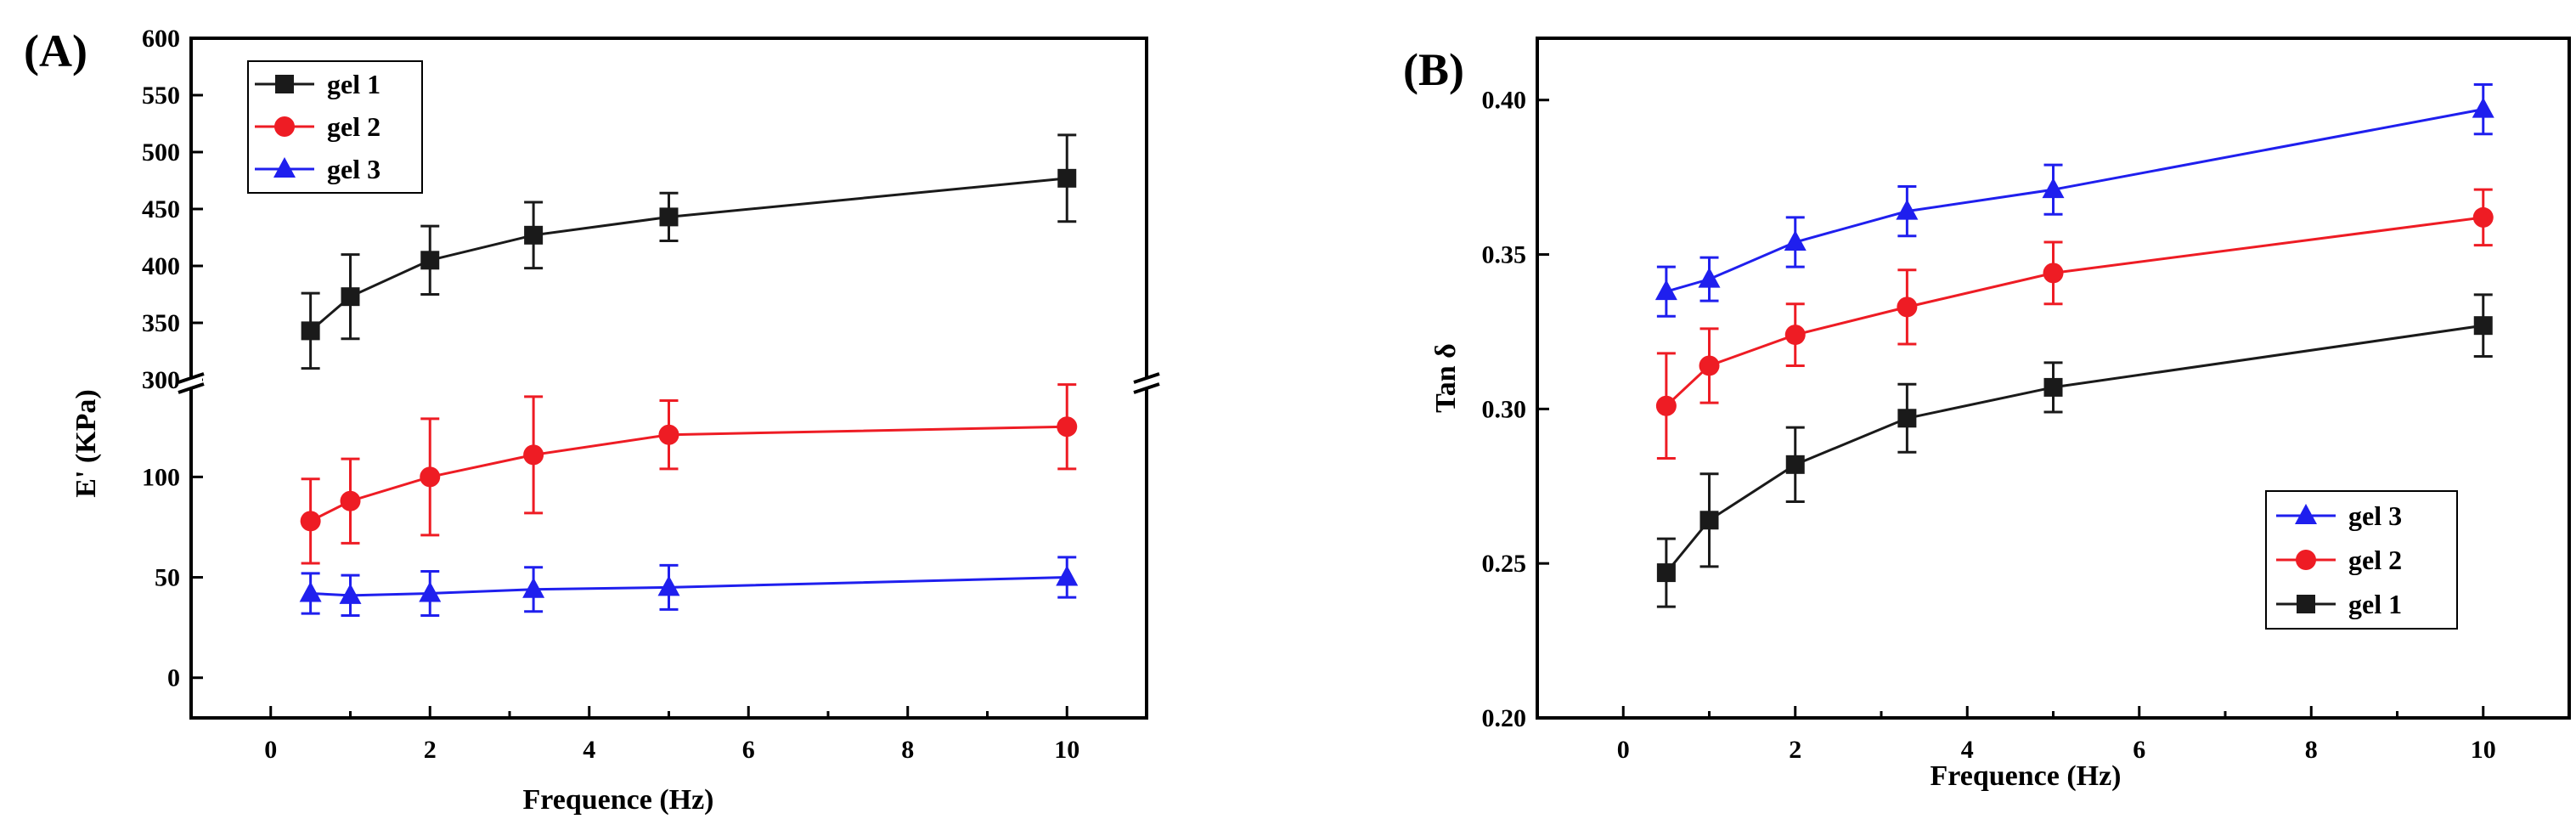 The width and height of the screenshot is (2576, 819). What do you see at coordinates (1504, 409) in the screenshot?
I see `y-tick-label: 0.30` at bounding box center [1504, 409].